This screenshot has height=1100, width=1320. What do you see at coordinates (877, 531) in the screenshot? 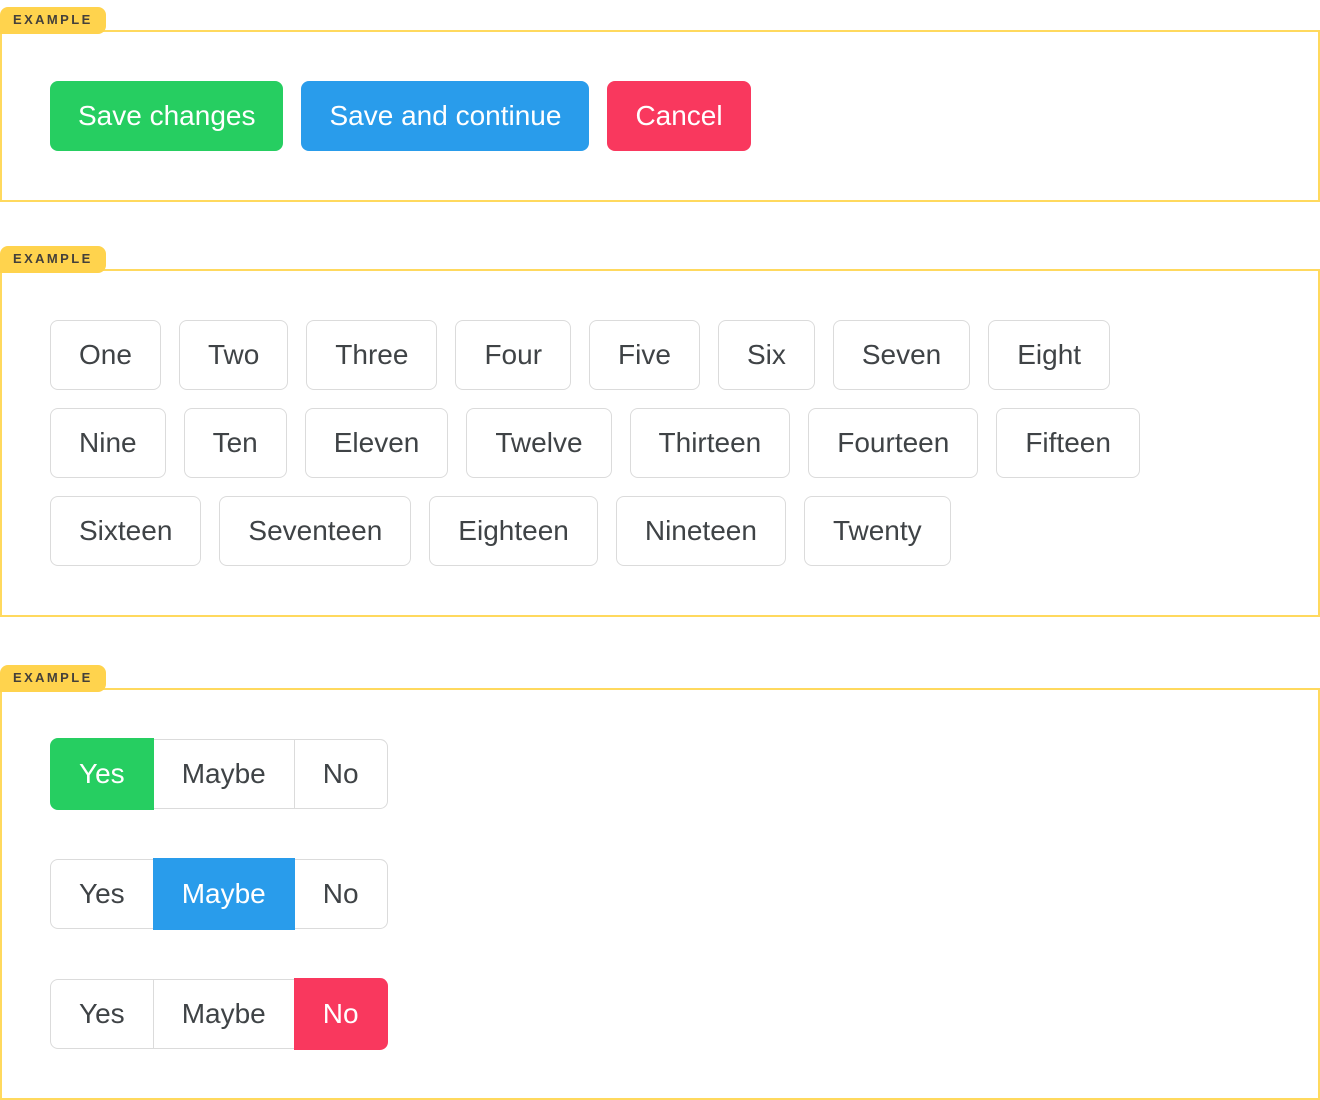
I see `button-twenty: Twenty` at bounding box center [877, 531].